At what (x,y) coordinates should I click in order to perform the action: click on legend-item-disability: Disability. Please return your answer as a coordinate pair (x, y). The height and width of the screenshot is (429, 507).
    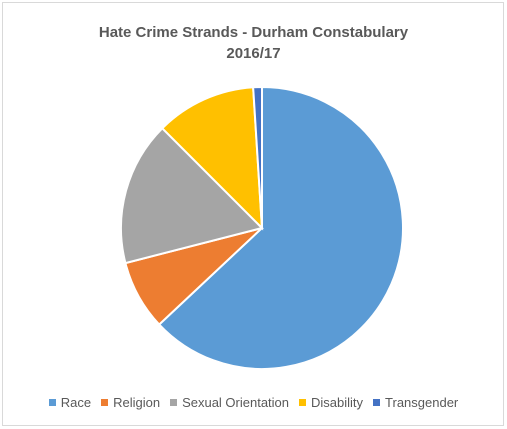
    Looking at the image, I should click on (331, 402).